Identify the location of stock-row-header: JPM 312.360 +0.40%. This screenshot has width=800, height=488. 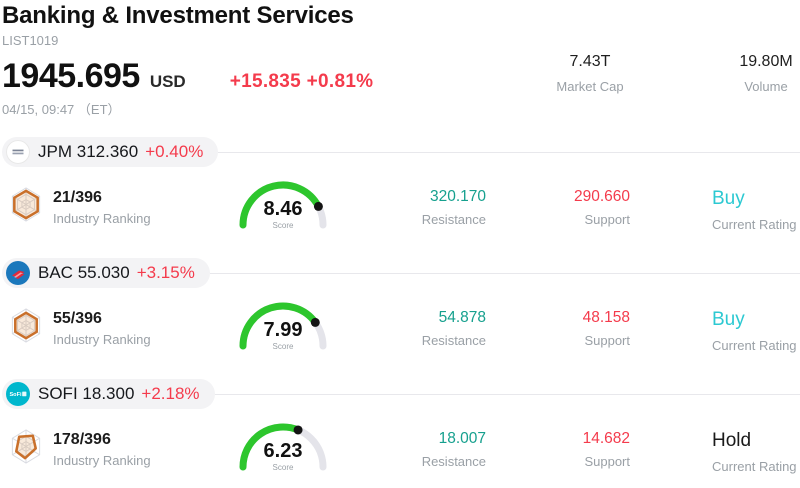
(400, 152).